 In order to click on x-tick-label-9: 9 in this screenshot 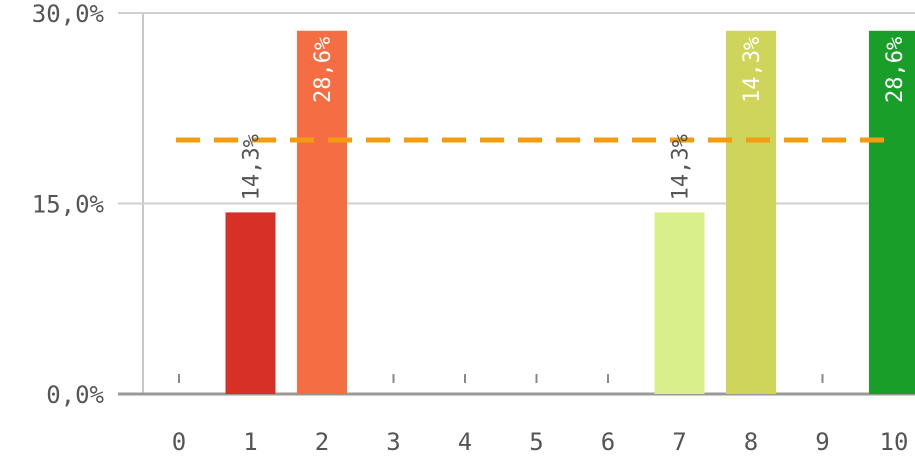, I will do `click(822, 442)`.